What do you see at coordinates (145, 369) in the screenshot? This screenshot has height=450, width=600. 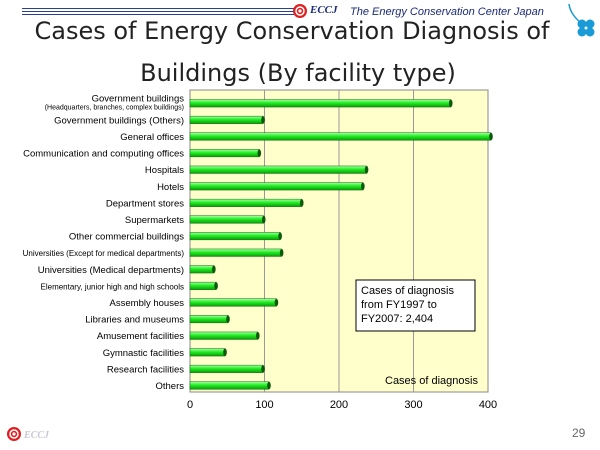 I see `category-label: Research facilities` at bounding box center [145, 369].